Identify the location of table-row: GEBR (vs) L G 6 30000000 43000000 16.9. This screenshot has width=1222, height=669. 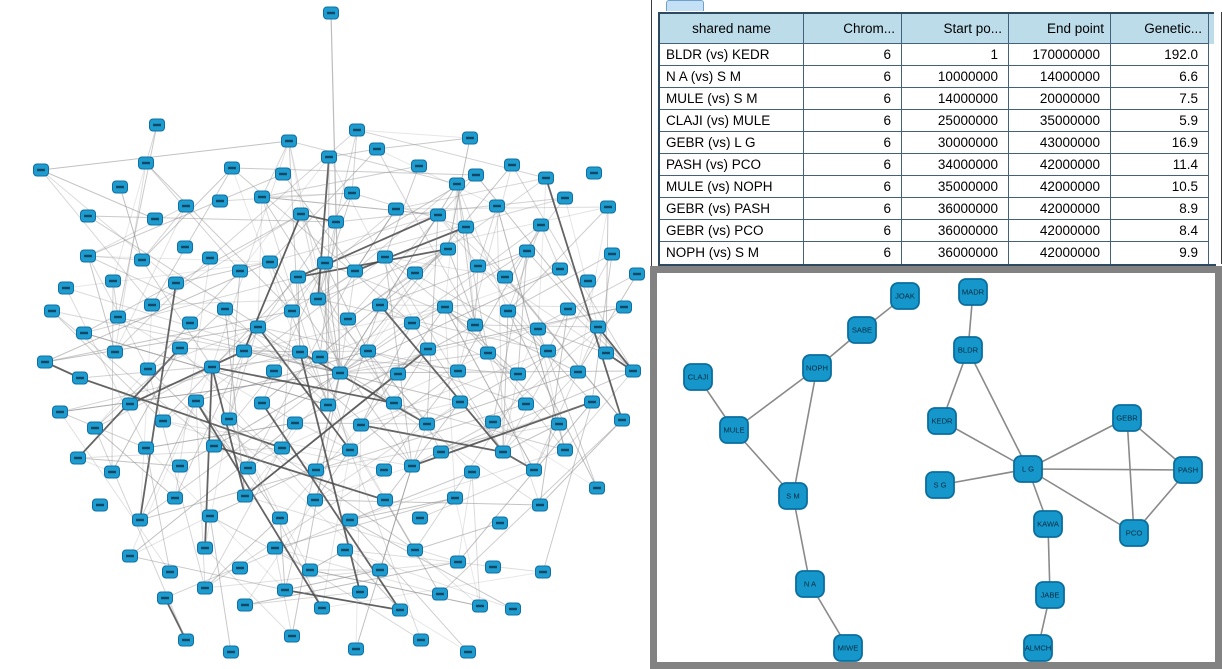
(937, 143).